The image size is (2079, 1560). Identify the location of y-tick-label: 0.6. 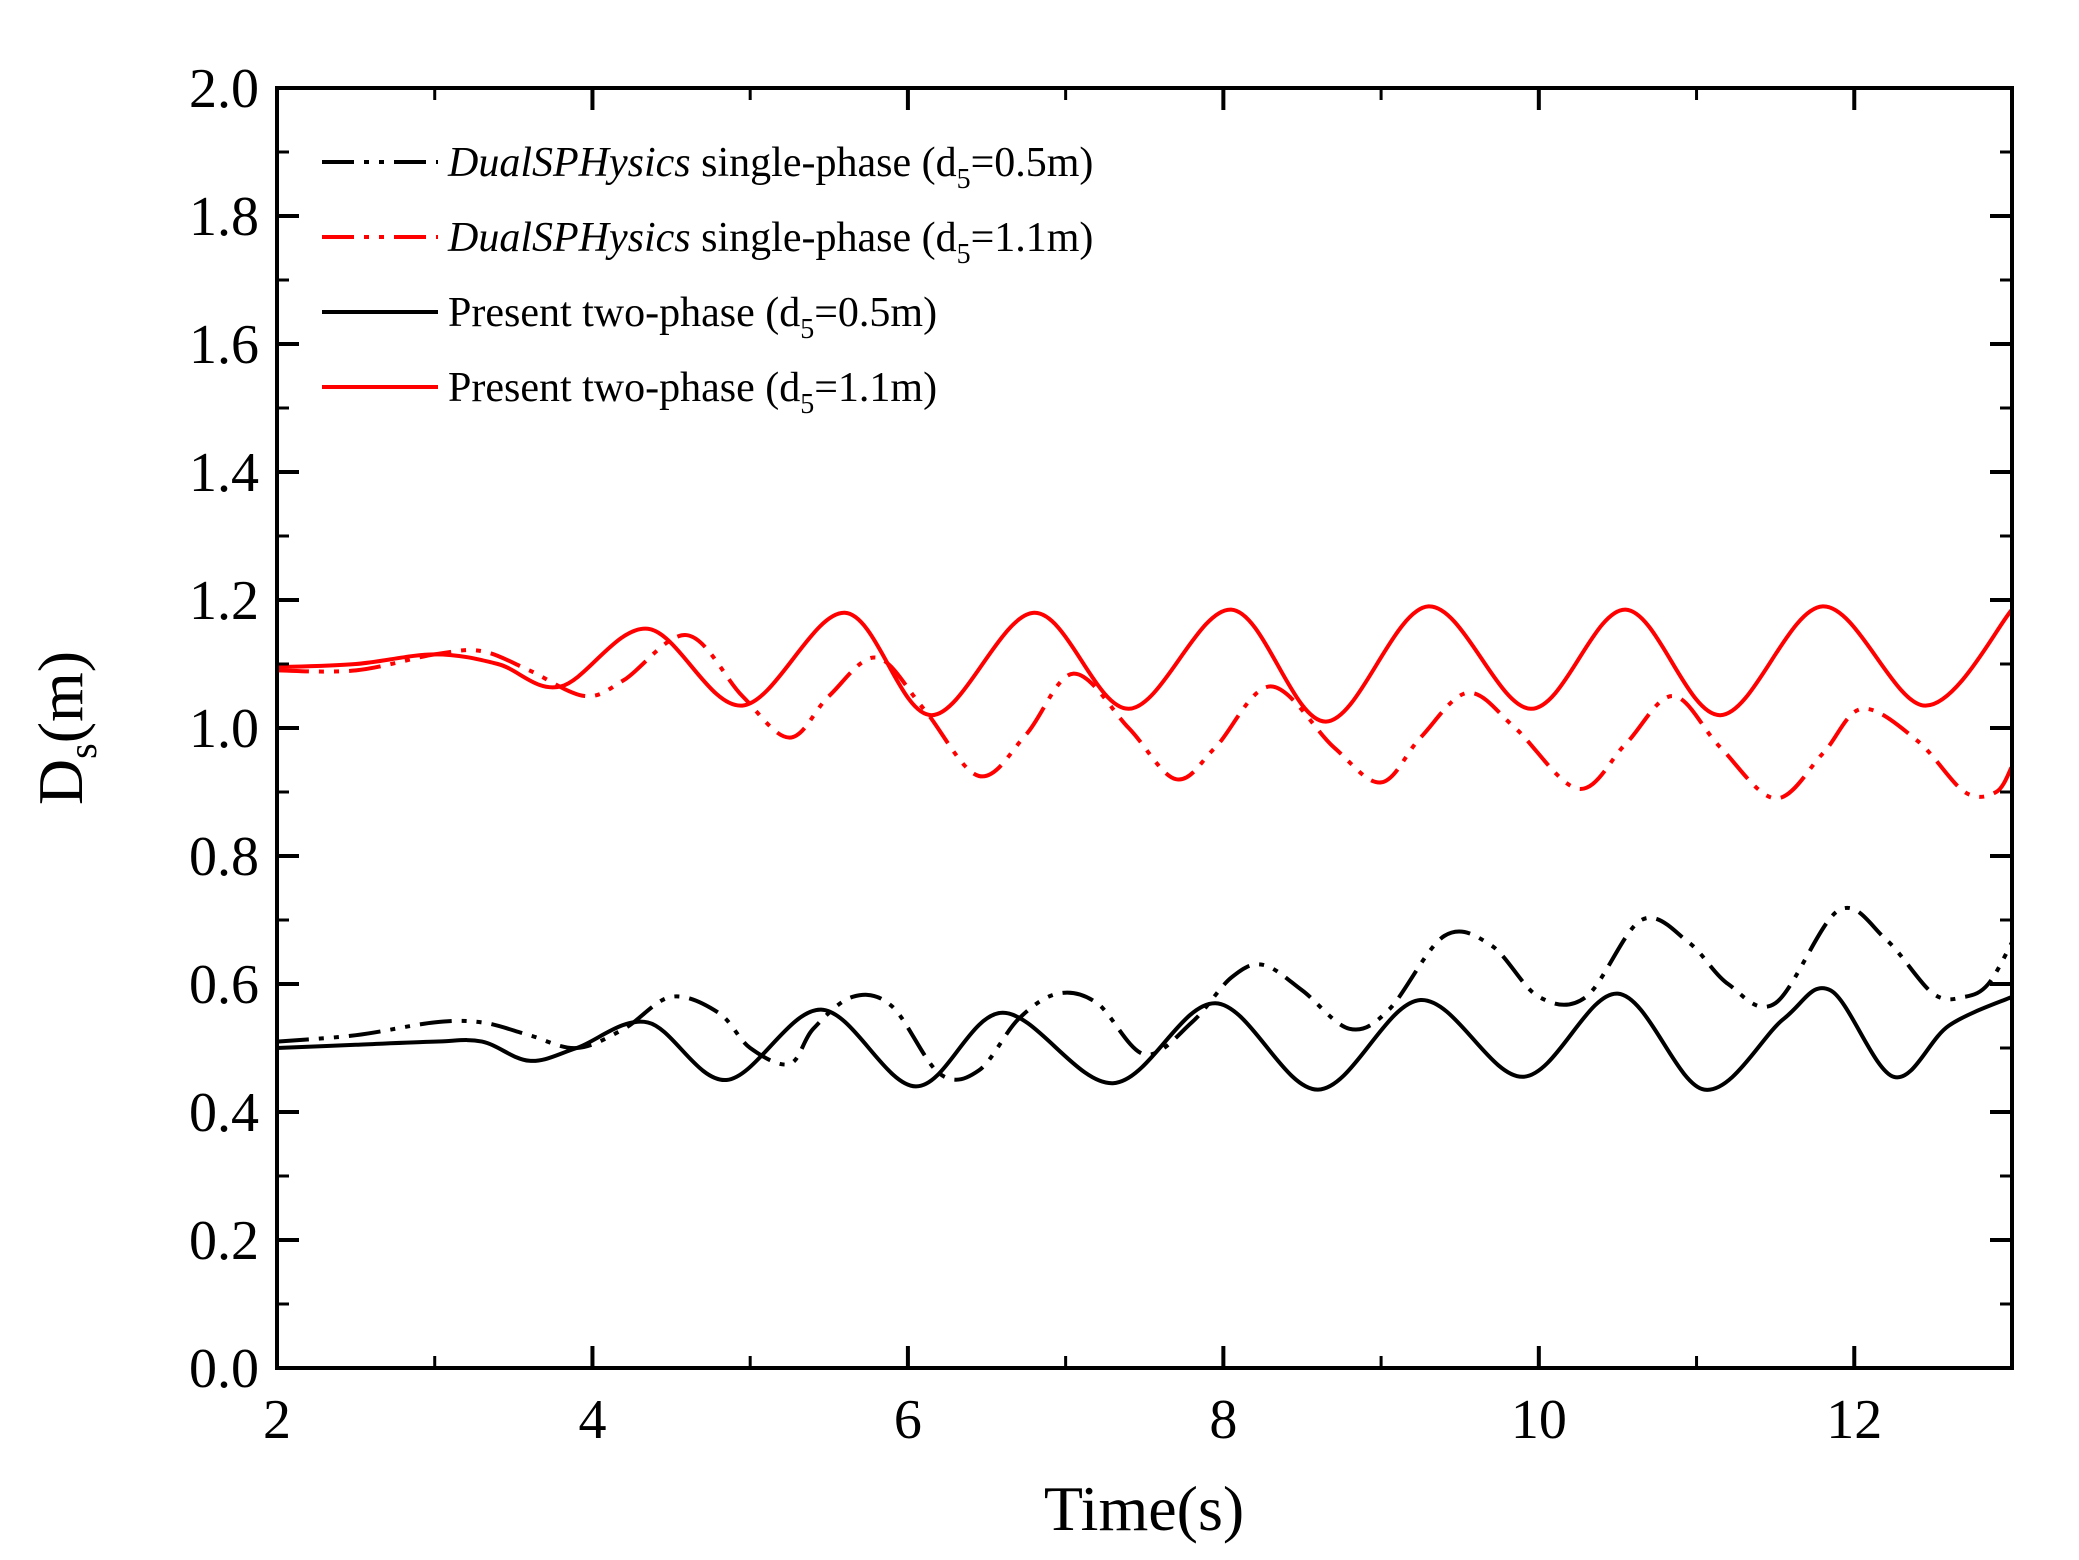
(224, 985).